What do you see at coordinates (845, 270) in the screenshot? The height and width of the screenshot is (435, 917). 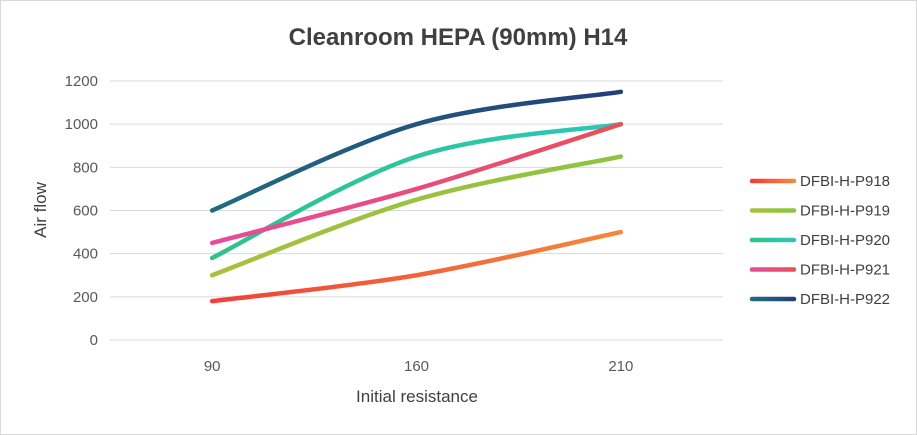 I see `legend-label: DFBI-H-P921` at bounding box center [845, 270].